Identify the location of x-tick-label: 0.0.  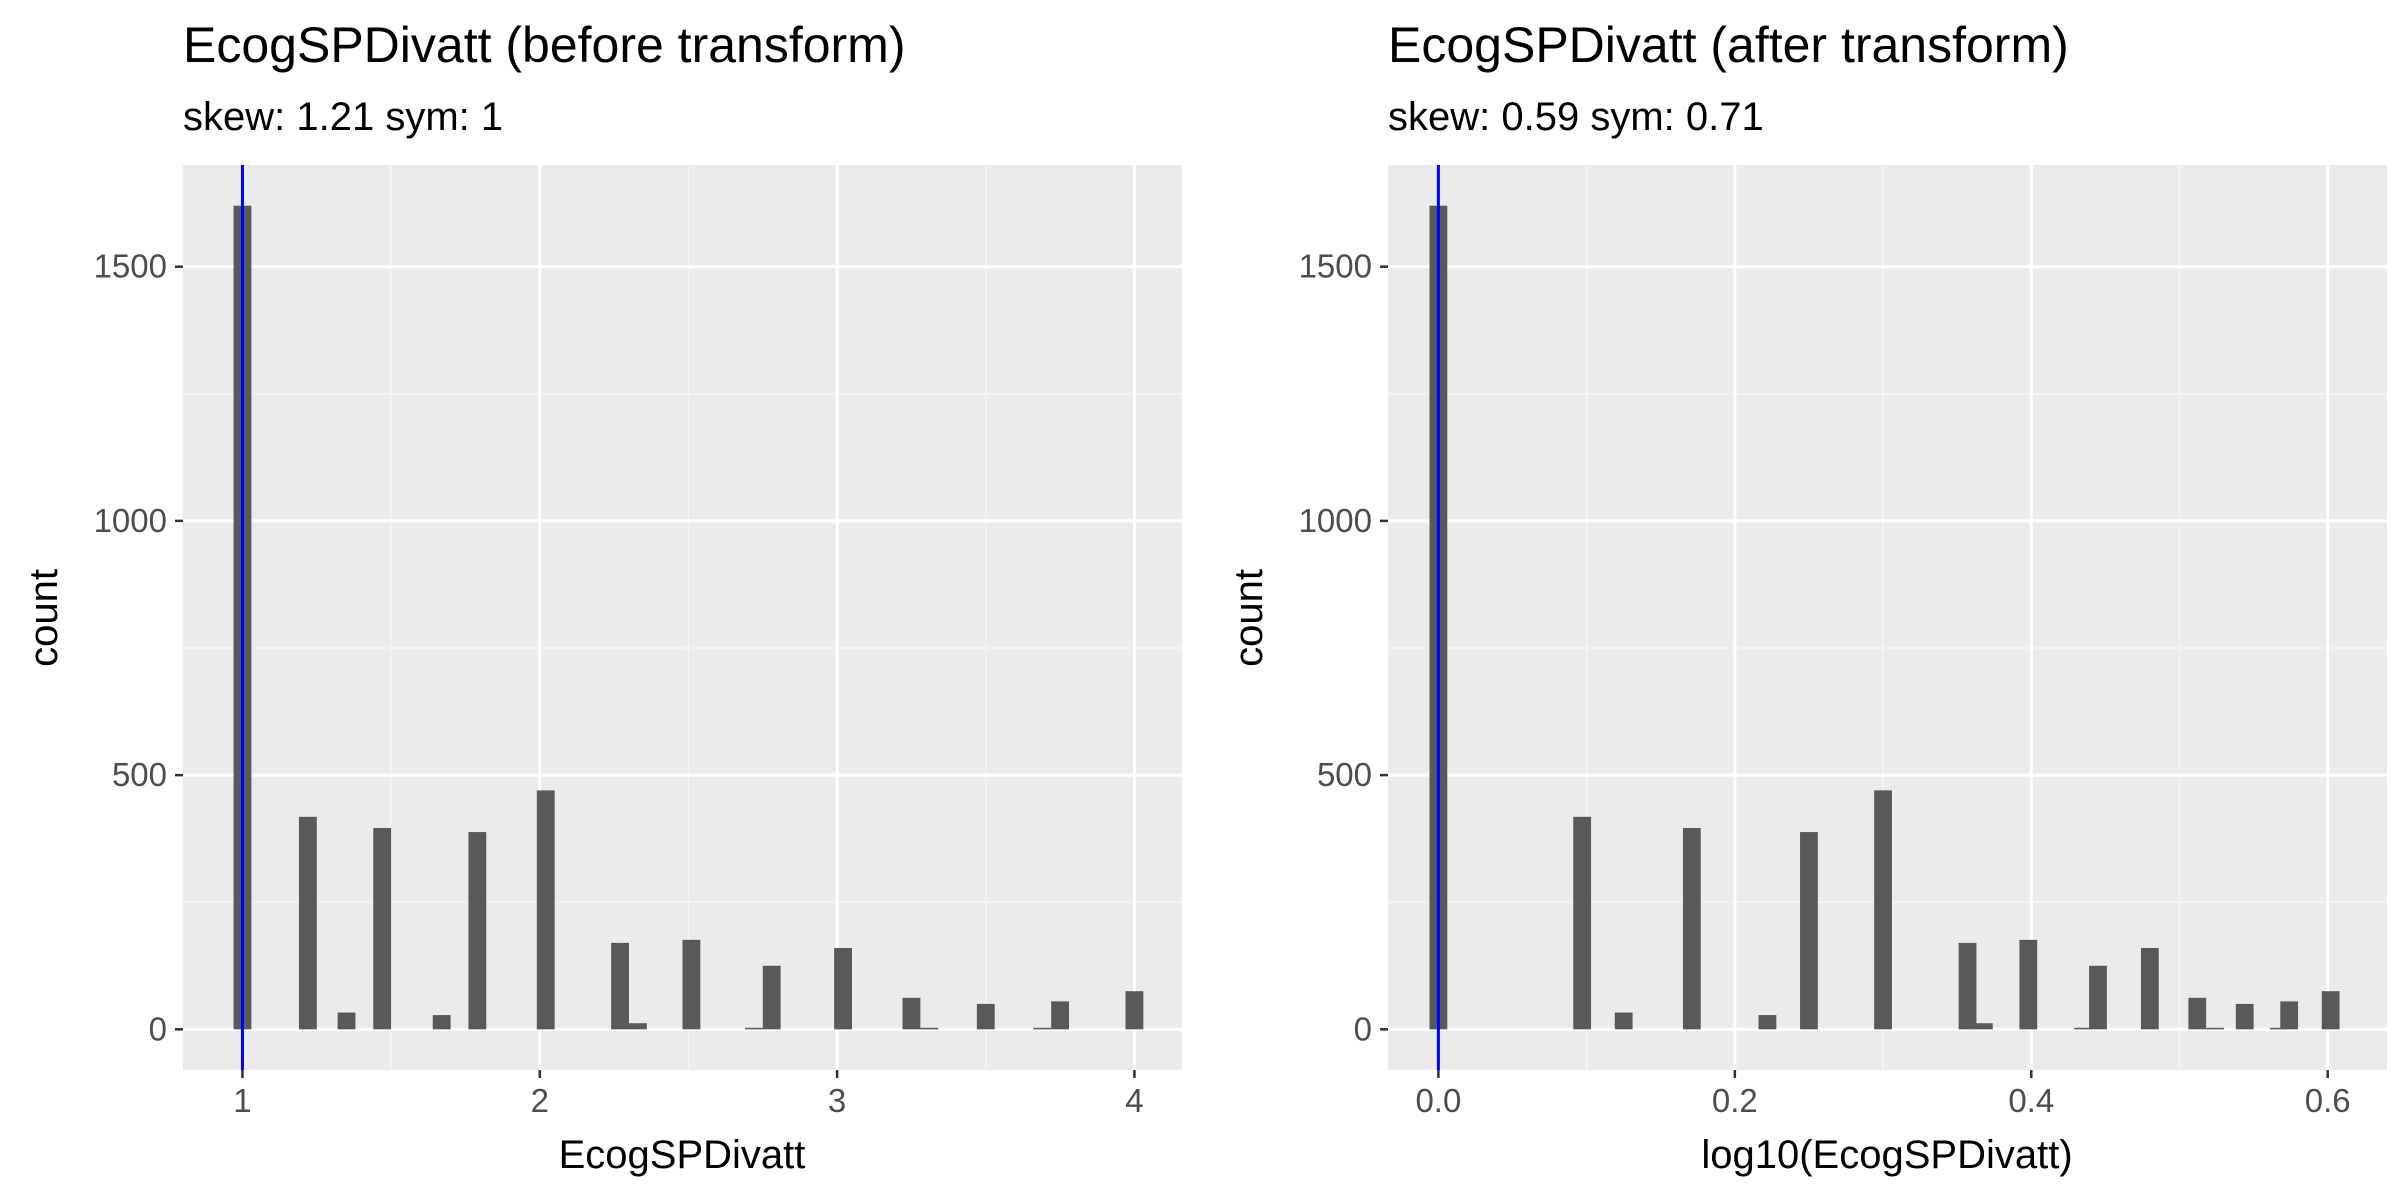
(1438, 1100).